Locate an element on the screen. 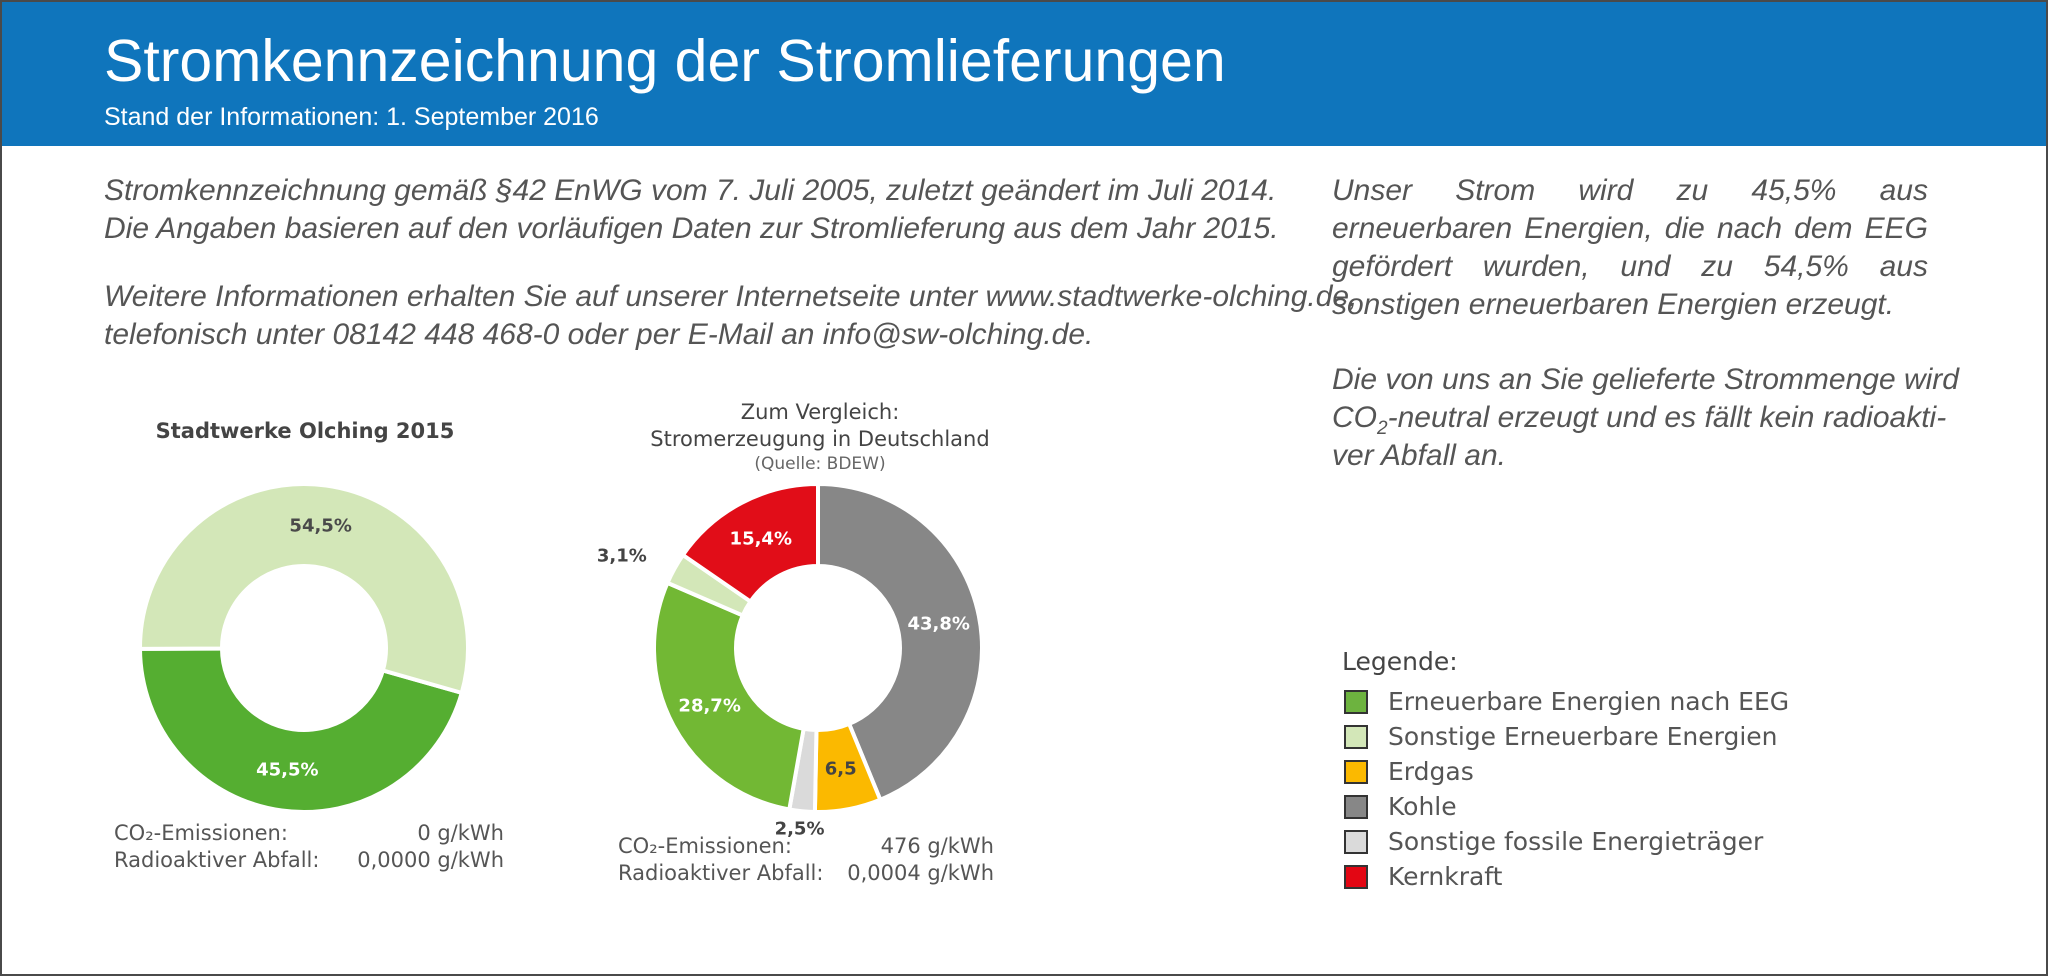 This screenshot has width=2048, height=976. legend-title: Legende: is located at coordinates (1400, 661).